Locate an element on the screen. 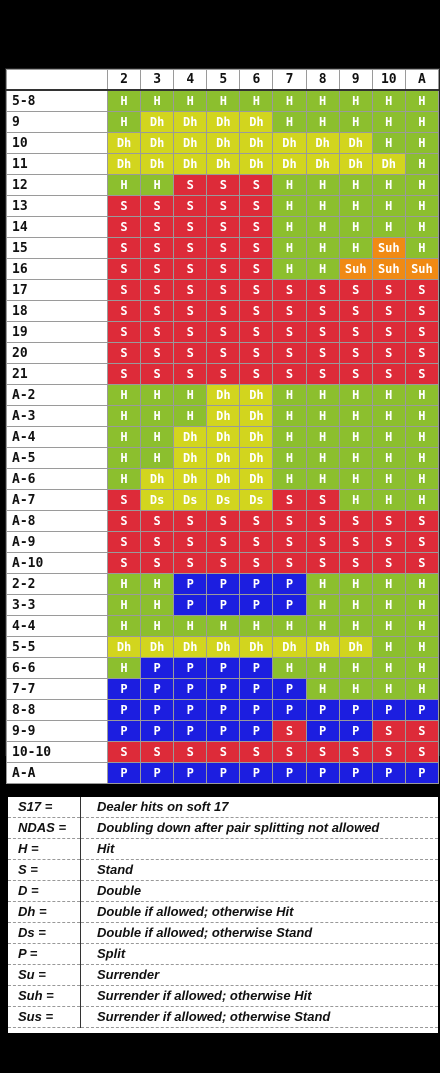 Image resolution: width=440 pixels, height=1073 pixels. legend-definition: Surrender is located at coordinates (259, 975).